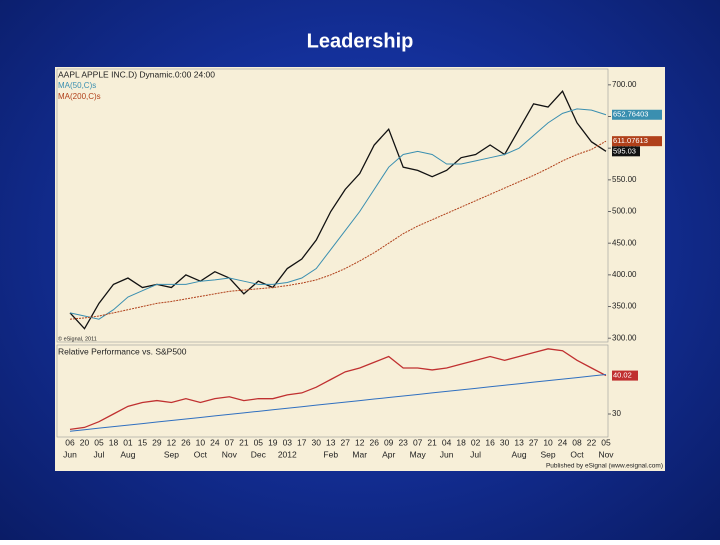 The height and width of the screenshot is (545, 720). What do you see at coordinates (388, 454) in the screenshot?
I see `month-label: Apr` at bounding box center [388, 454].